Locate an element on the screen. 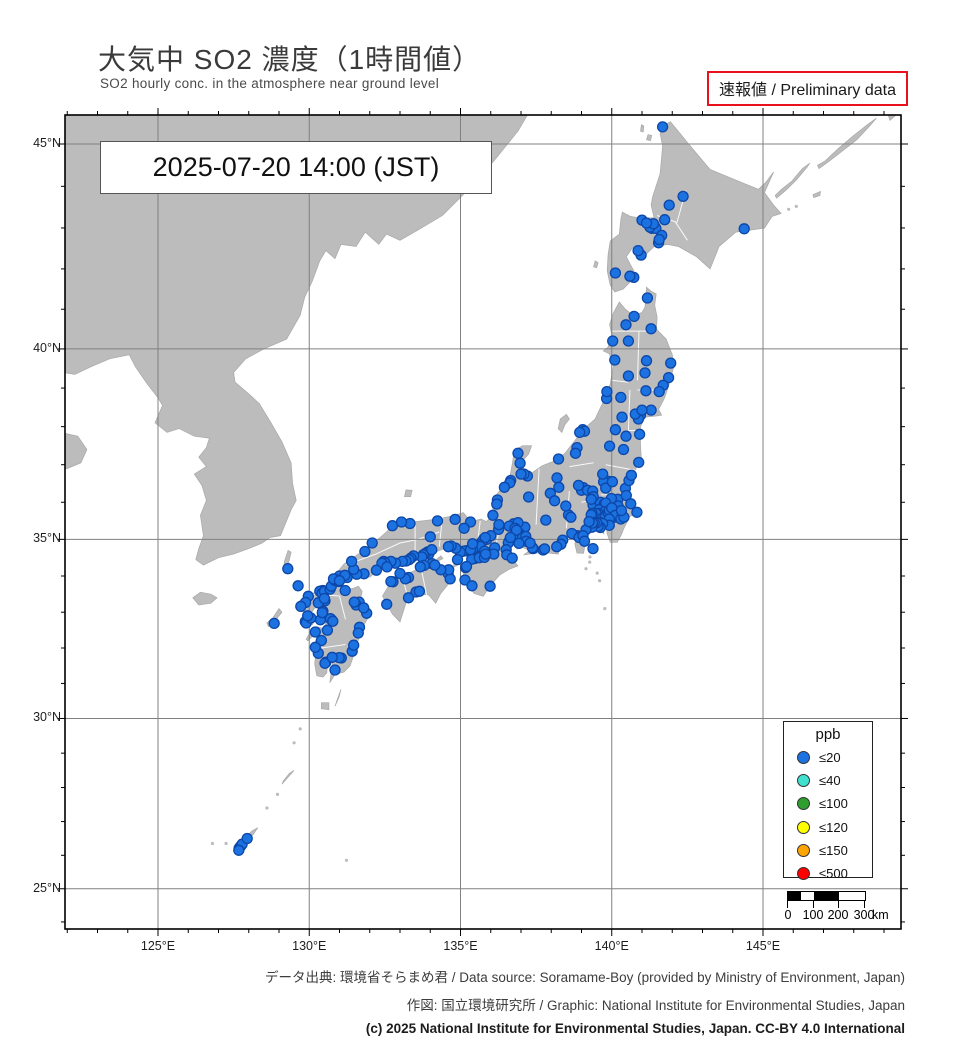 This screenshot has width=980, height=1060. lat-axis-label: 25°N is located at coordinates (47, 887).